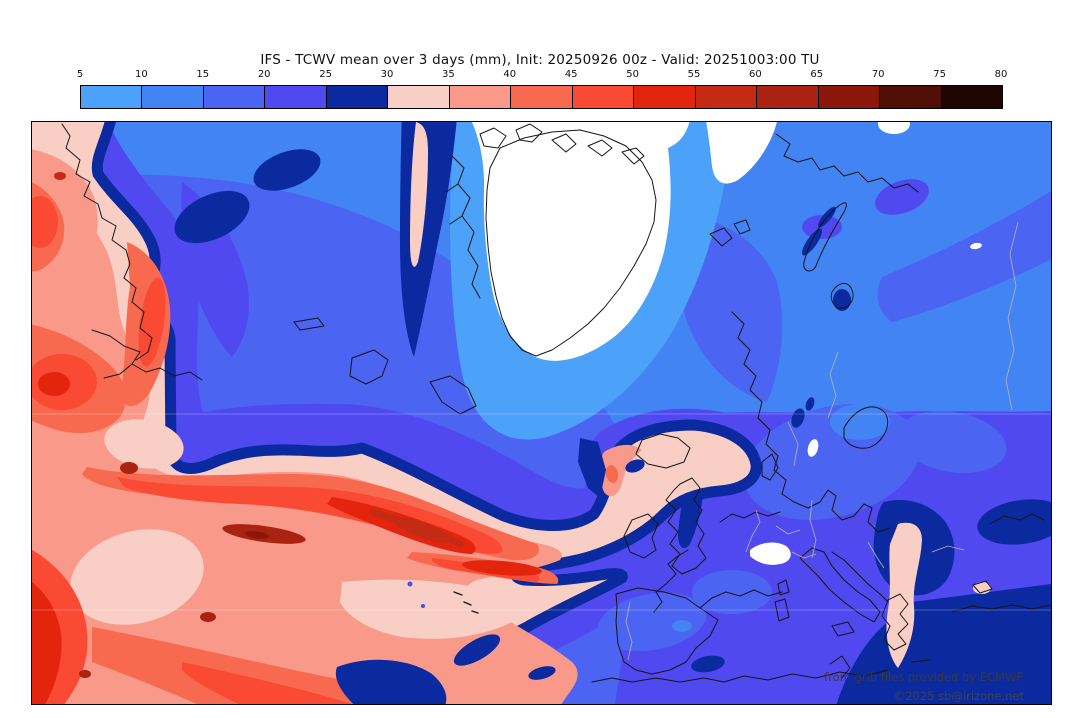 The image size is (1080, 718). I want to click on colorbar, so click(541, 97).